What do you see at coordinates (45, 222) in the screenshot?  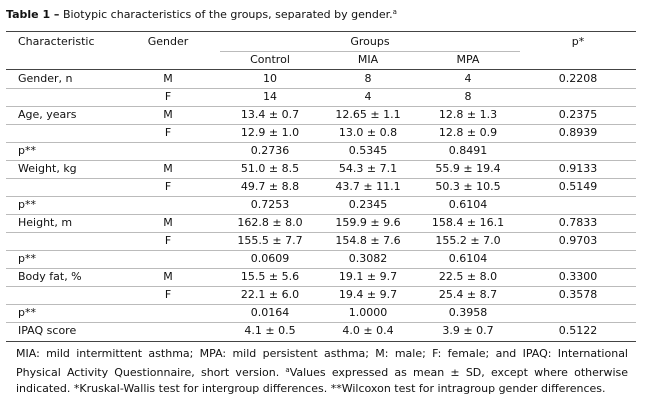 I see `table-cell: Height, m` at bounding box center [45, 222].